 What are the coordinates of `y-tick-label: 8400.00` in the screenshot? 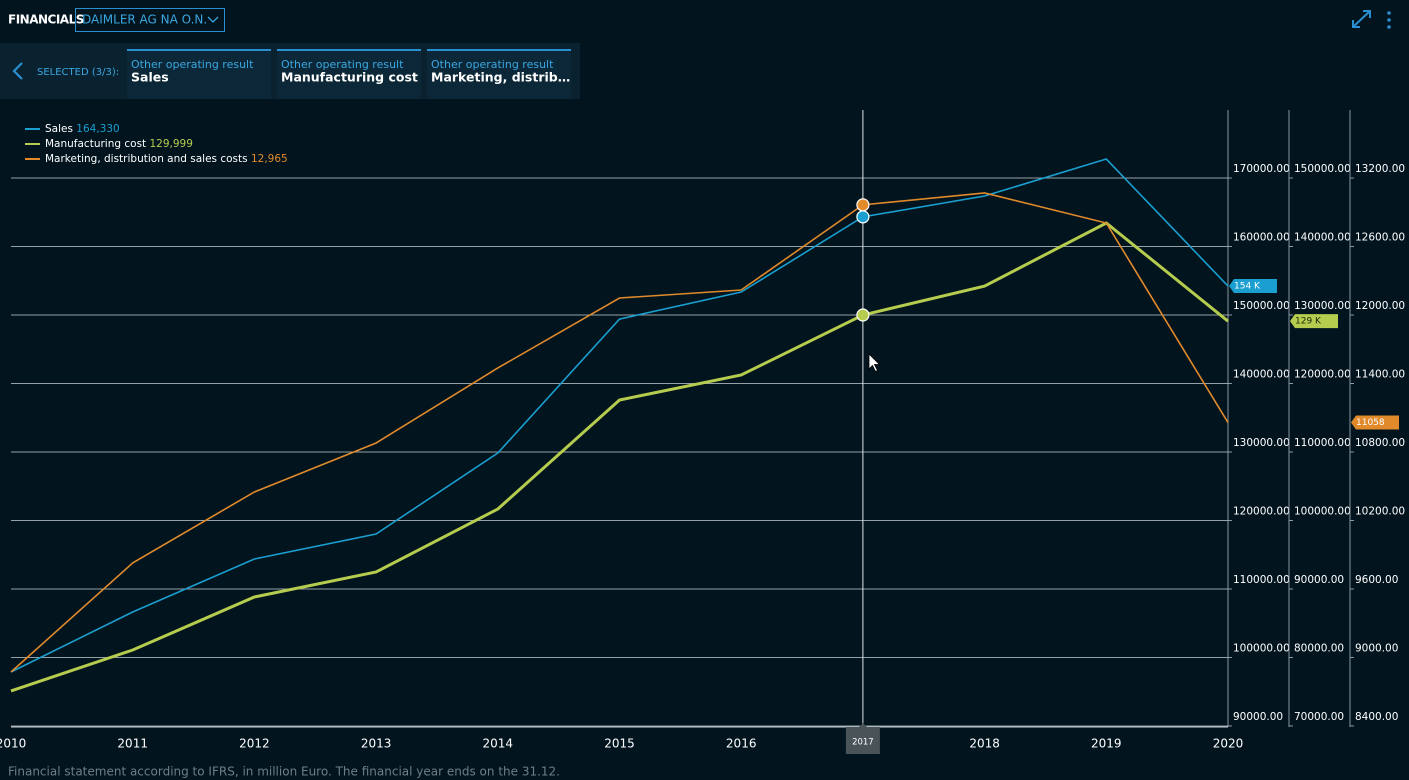 It's located at (1376, 717).